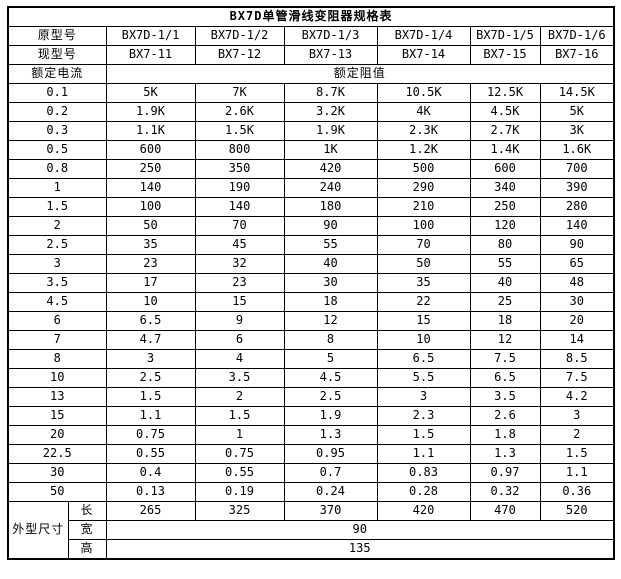 This screenshot has width=621, height=579. What do you see at coordinates (330, 511) in the screenshot?
I see `length-value: 370` at bounding box center [330, 511].